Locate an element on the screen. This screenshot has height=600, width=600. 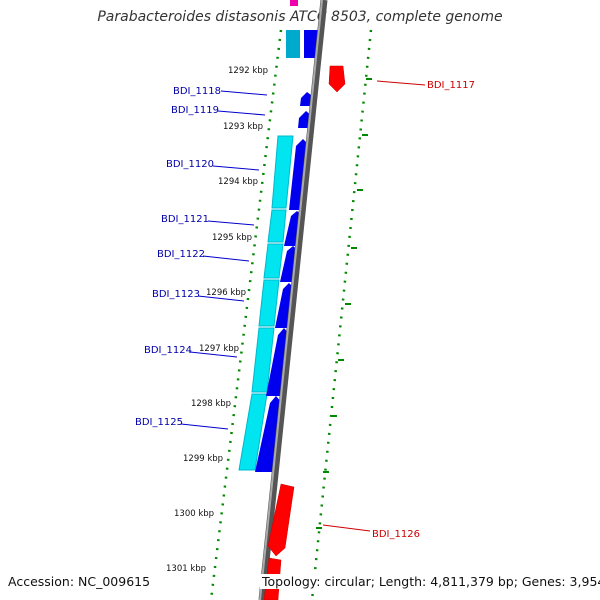
accession-label: Accession: NC_009615 is located at coordinates (79, 581).